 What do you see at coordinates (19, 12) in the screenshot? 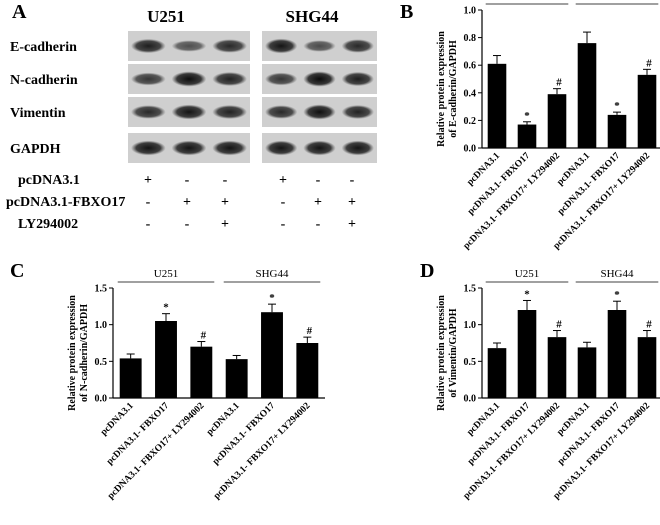
I see `panel-letter-a: A` at bounding box center [19, 12].